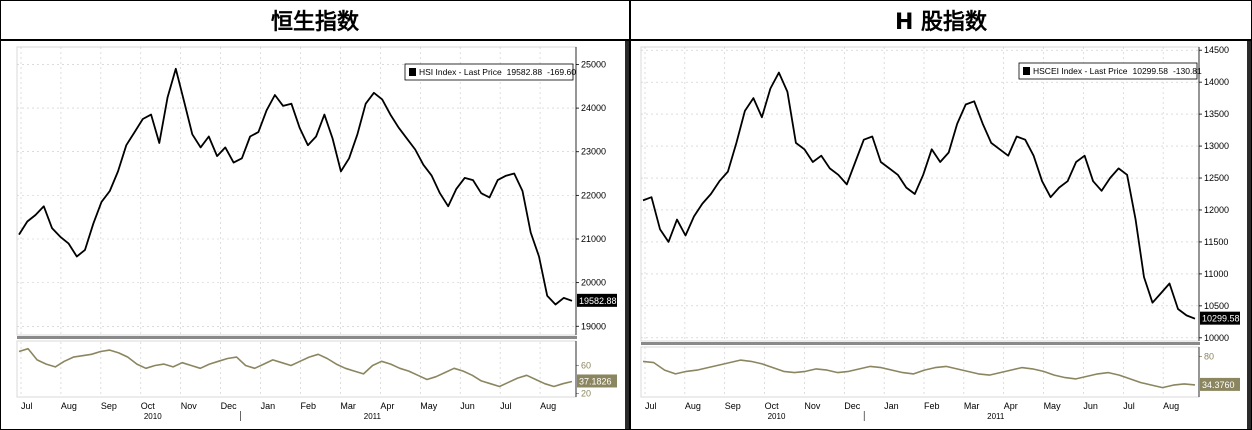 The width and height of the screenshot is (1252, 430). I want to click on price-tick-label: 14500, so click(1216, 50).